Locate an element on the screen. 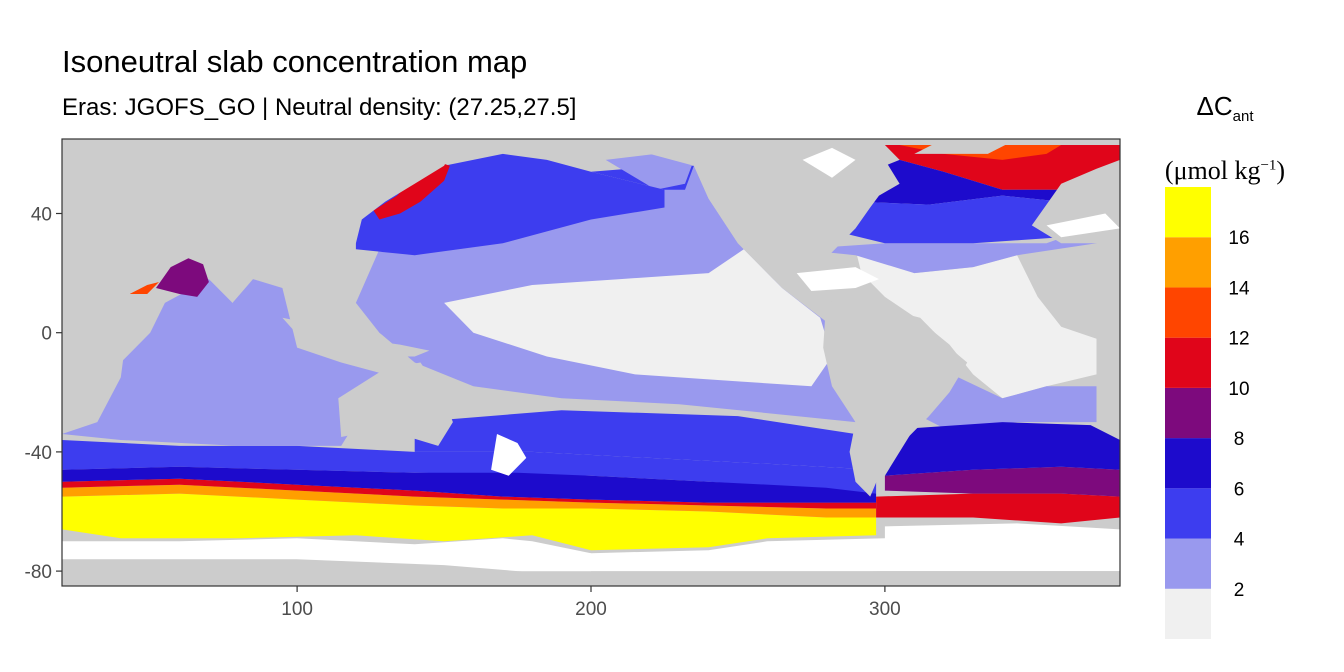 Image resolution: width=1344 pixels, height=672 pixels. legend-label: 8 is located at coordinates (1239, 439).